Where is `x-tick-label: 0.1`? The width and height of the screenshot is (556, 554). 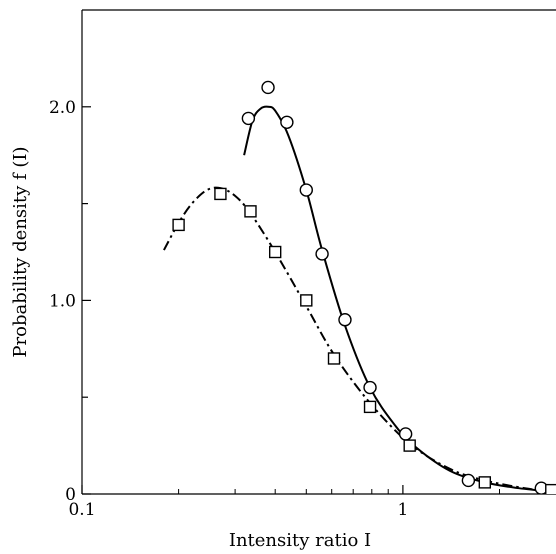
x-tick-label: 0.1 is located at coordinates (81, 510).